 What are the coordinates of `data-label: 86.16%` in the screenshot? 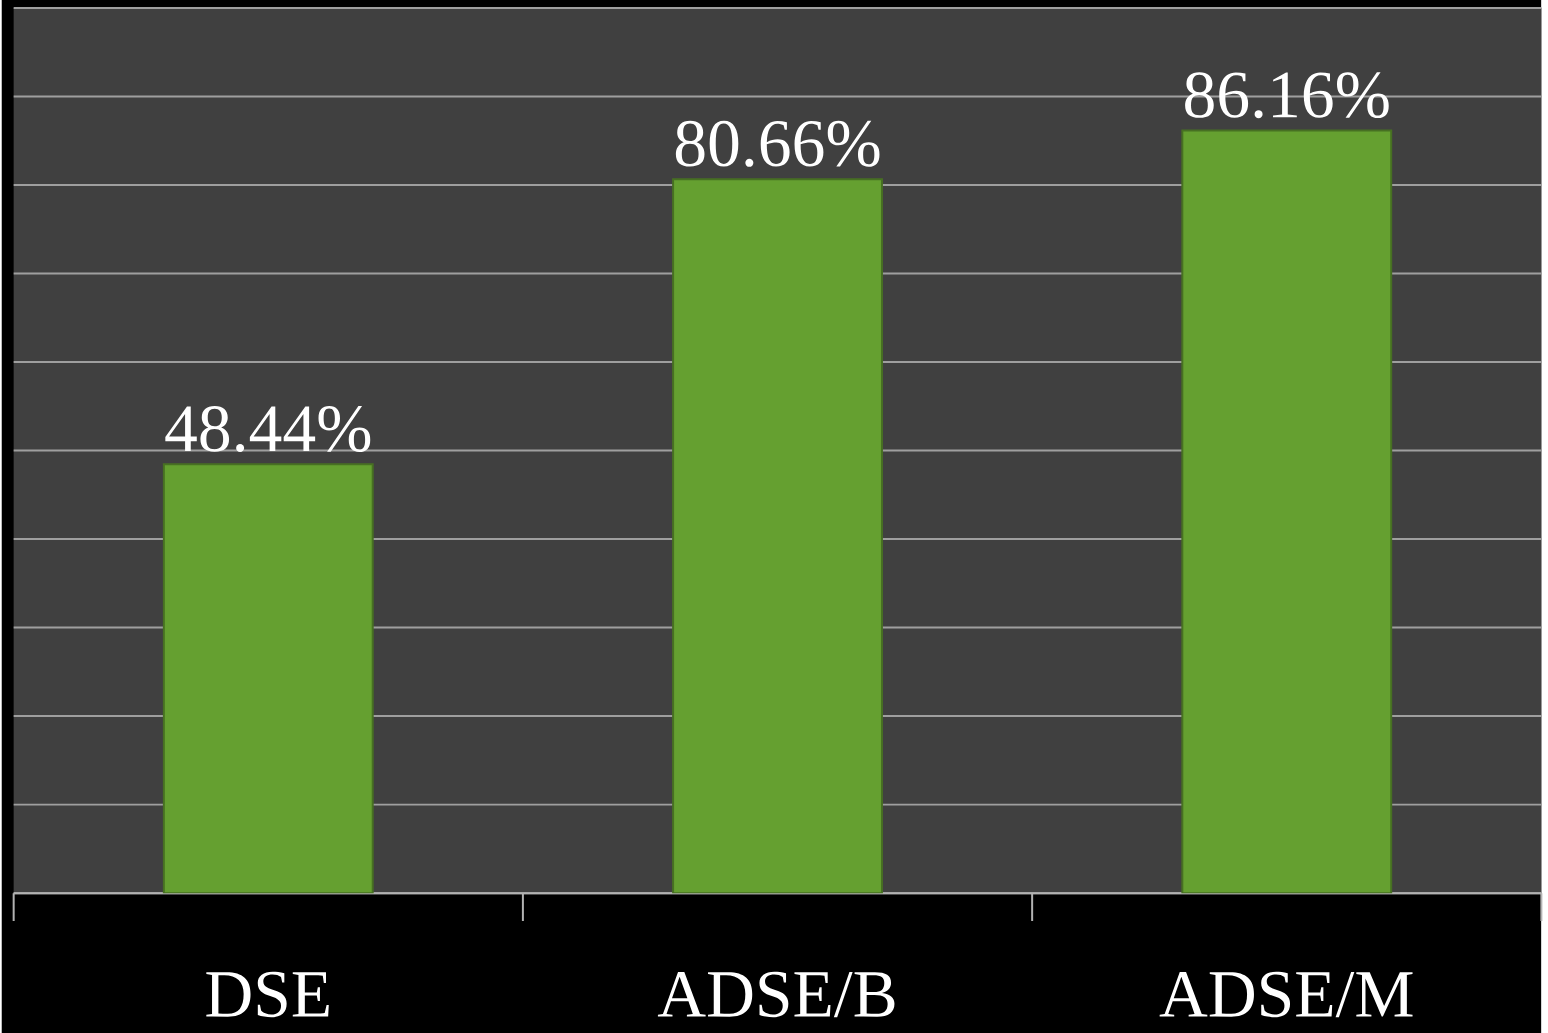 It's located at (1287, 95).